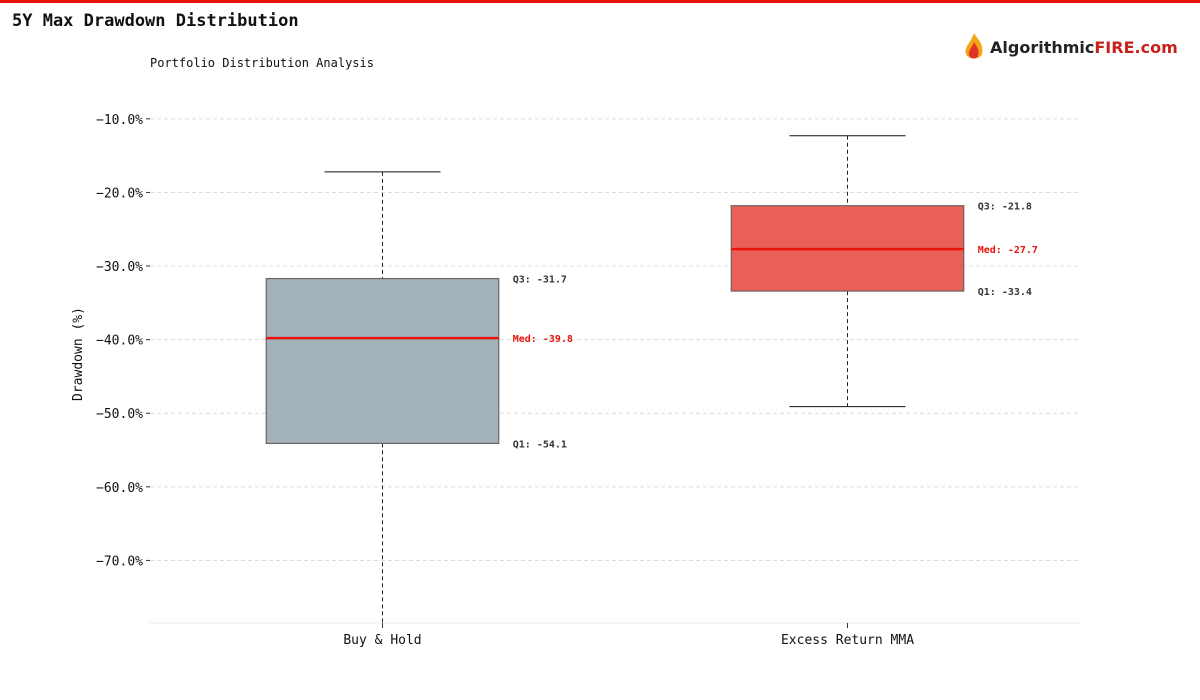 Image resolution: width=1200 pixels, height=700 pixels. Describe the element at coordinates (119, 488) in the screenshot. I see `y-tick-label: −60.0%` at that location.